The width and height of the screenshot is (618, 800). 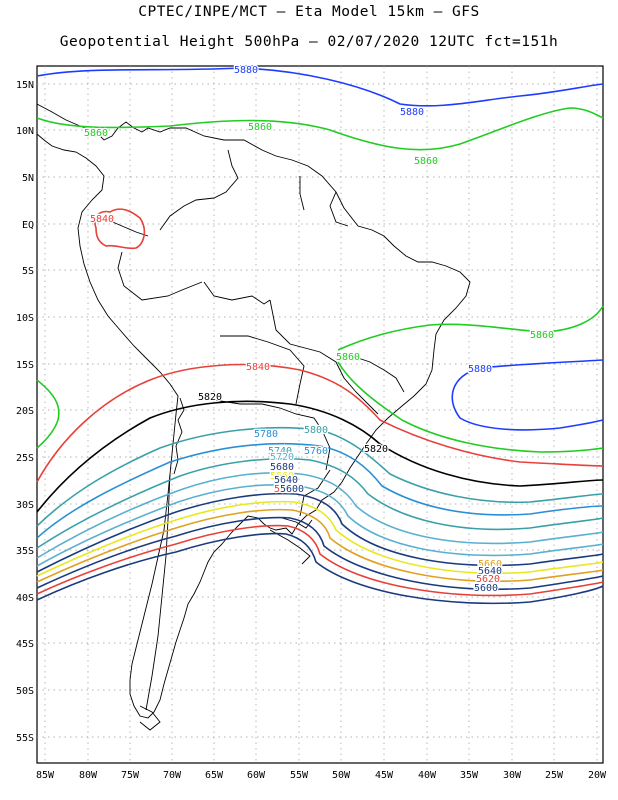 I want to click on longitude-tick-label: 65W, so click(x=214, y=775).